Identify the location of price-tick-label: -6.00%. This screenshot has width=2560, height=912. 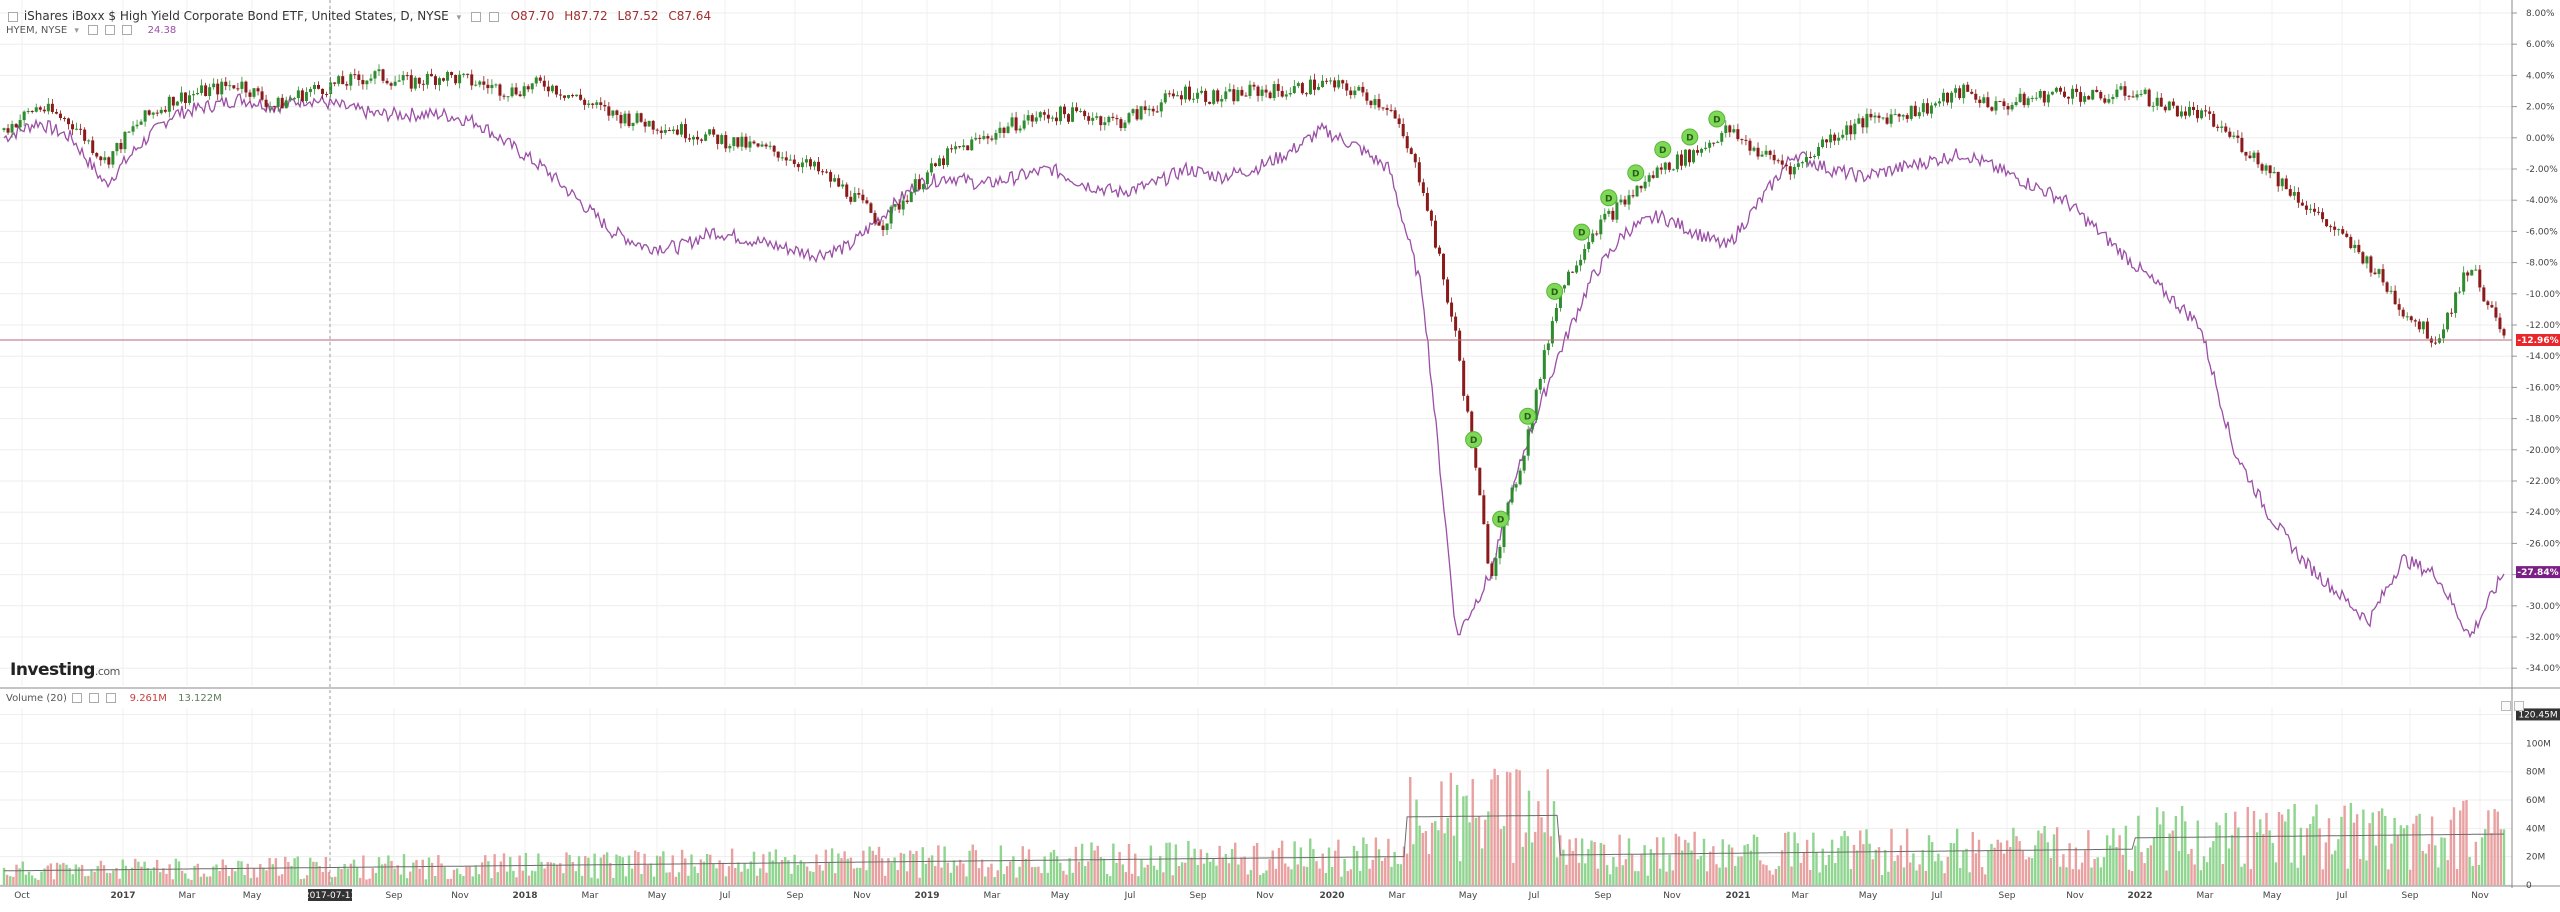
(2542, 232).